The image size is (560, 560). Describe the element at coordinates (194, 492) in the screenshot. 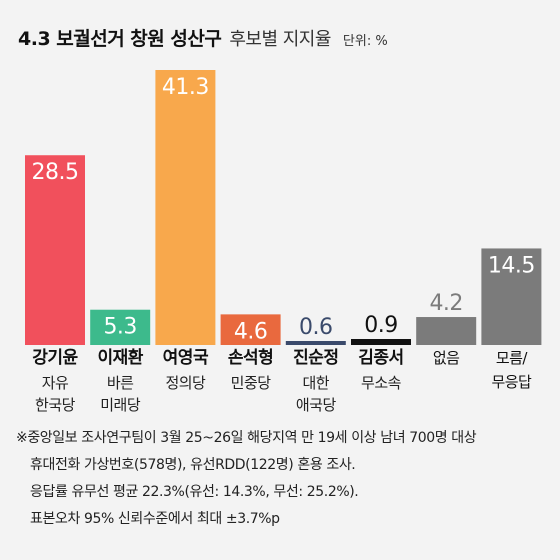

I see `footnote: 응답률 유무선 평균 22.3%(유선: 14.3%, 무선: 25.2%).` at that location.